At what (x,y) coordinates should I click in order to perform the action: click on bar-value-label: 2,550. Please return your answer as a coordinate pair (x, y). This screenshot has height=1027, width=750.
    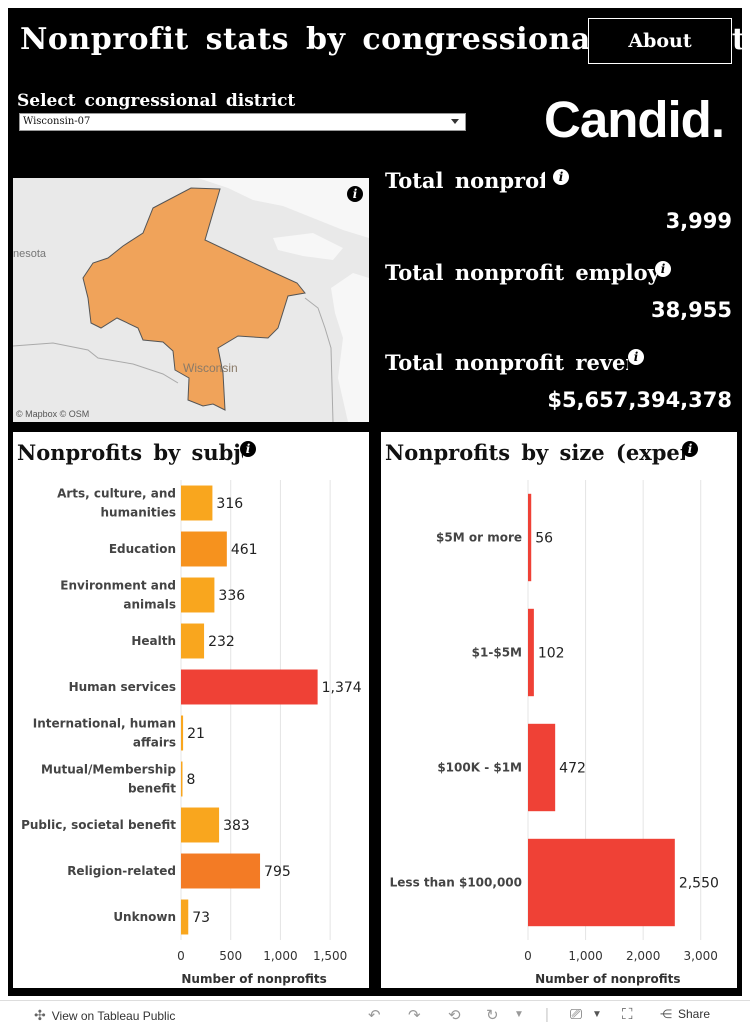
    Looking at the image, I should click on (699, 884).